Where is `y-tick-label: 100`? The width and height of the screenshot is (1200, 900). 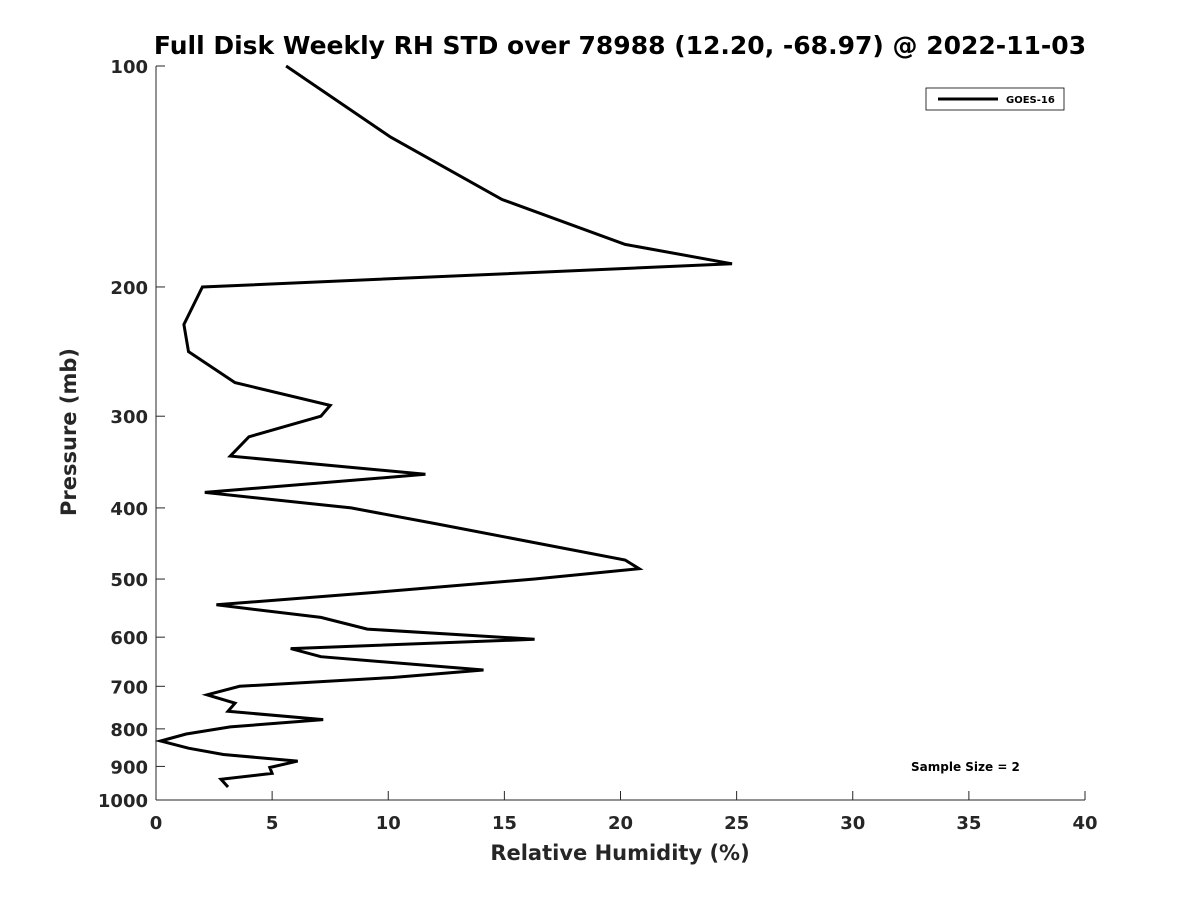
y-tick-label: 100 is located at coordinates (129, 67).